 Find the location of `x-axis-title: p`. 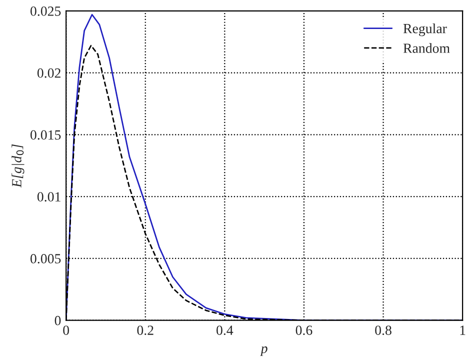

x-axis-title: p is located at coordinates (264, 351).